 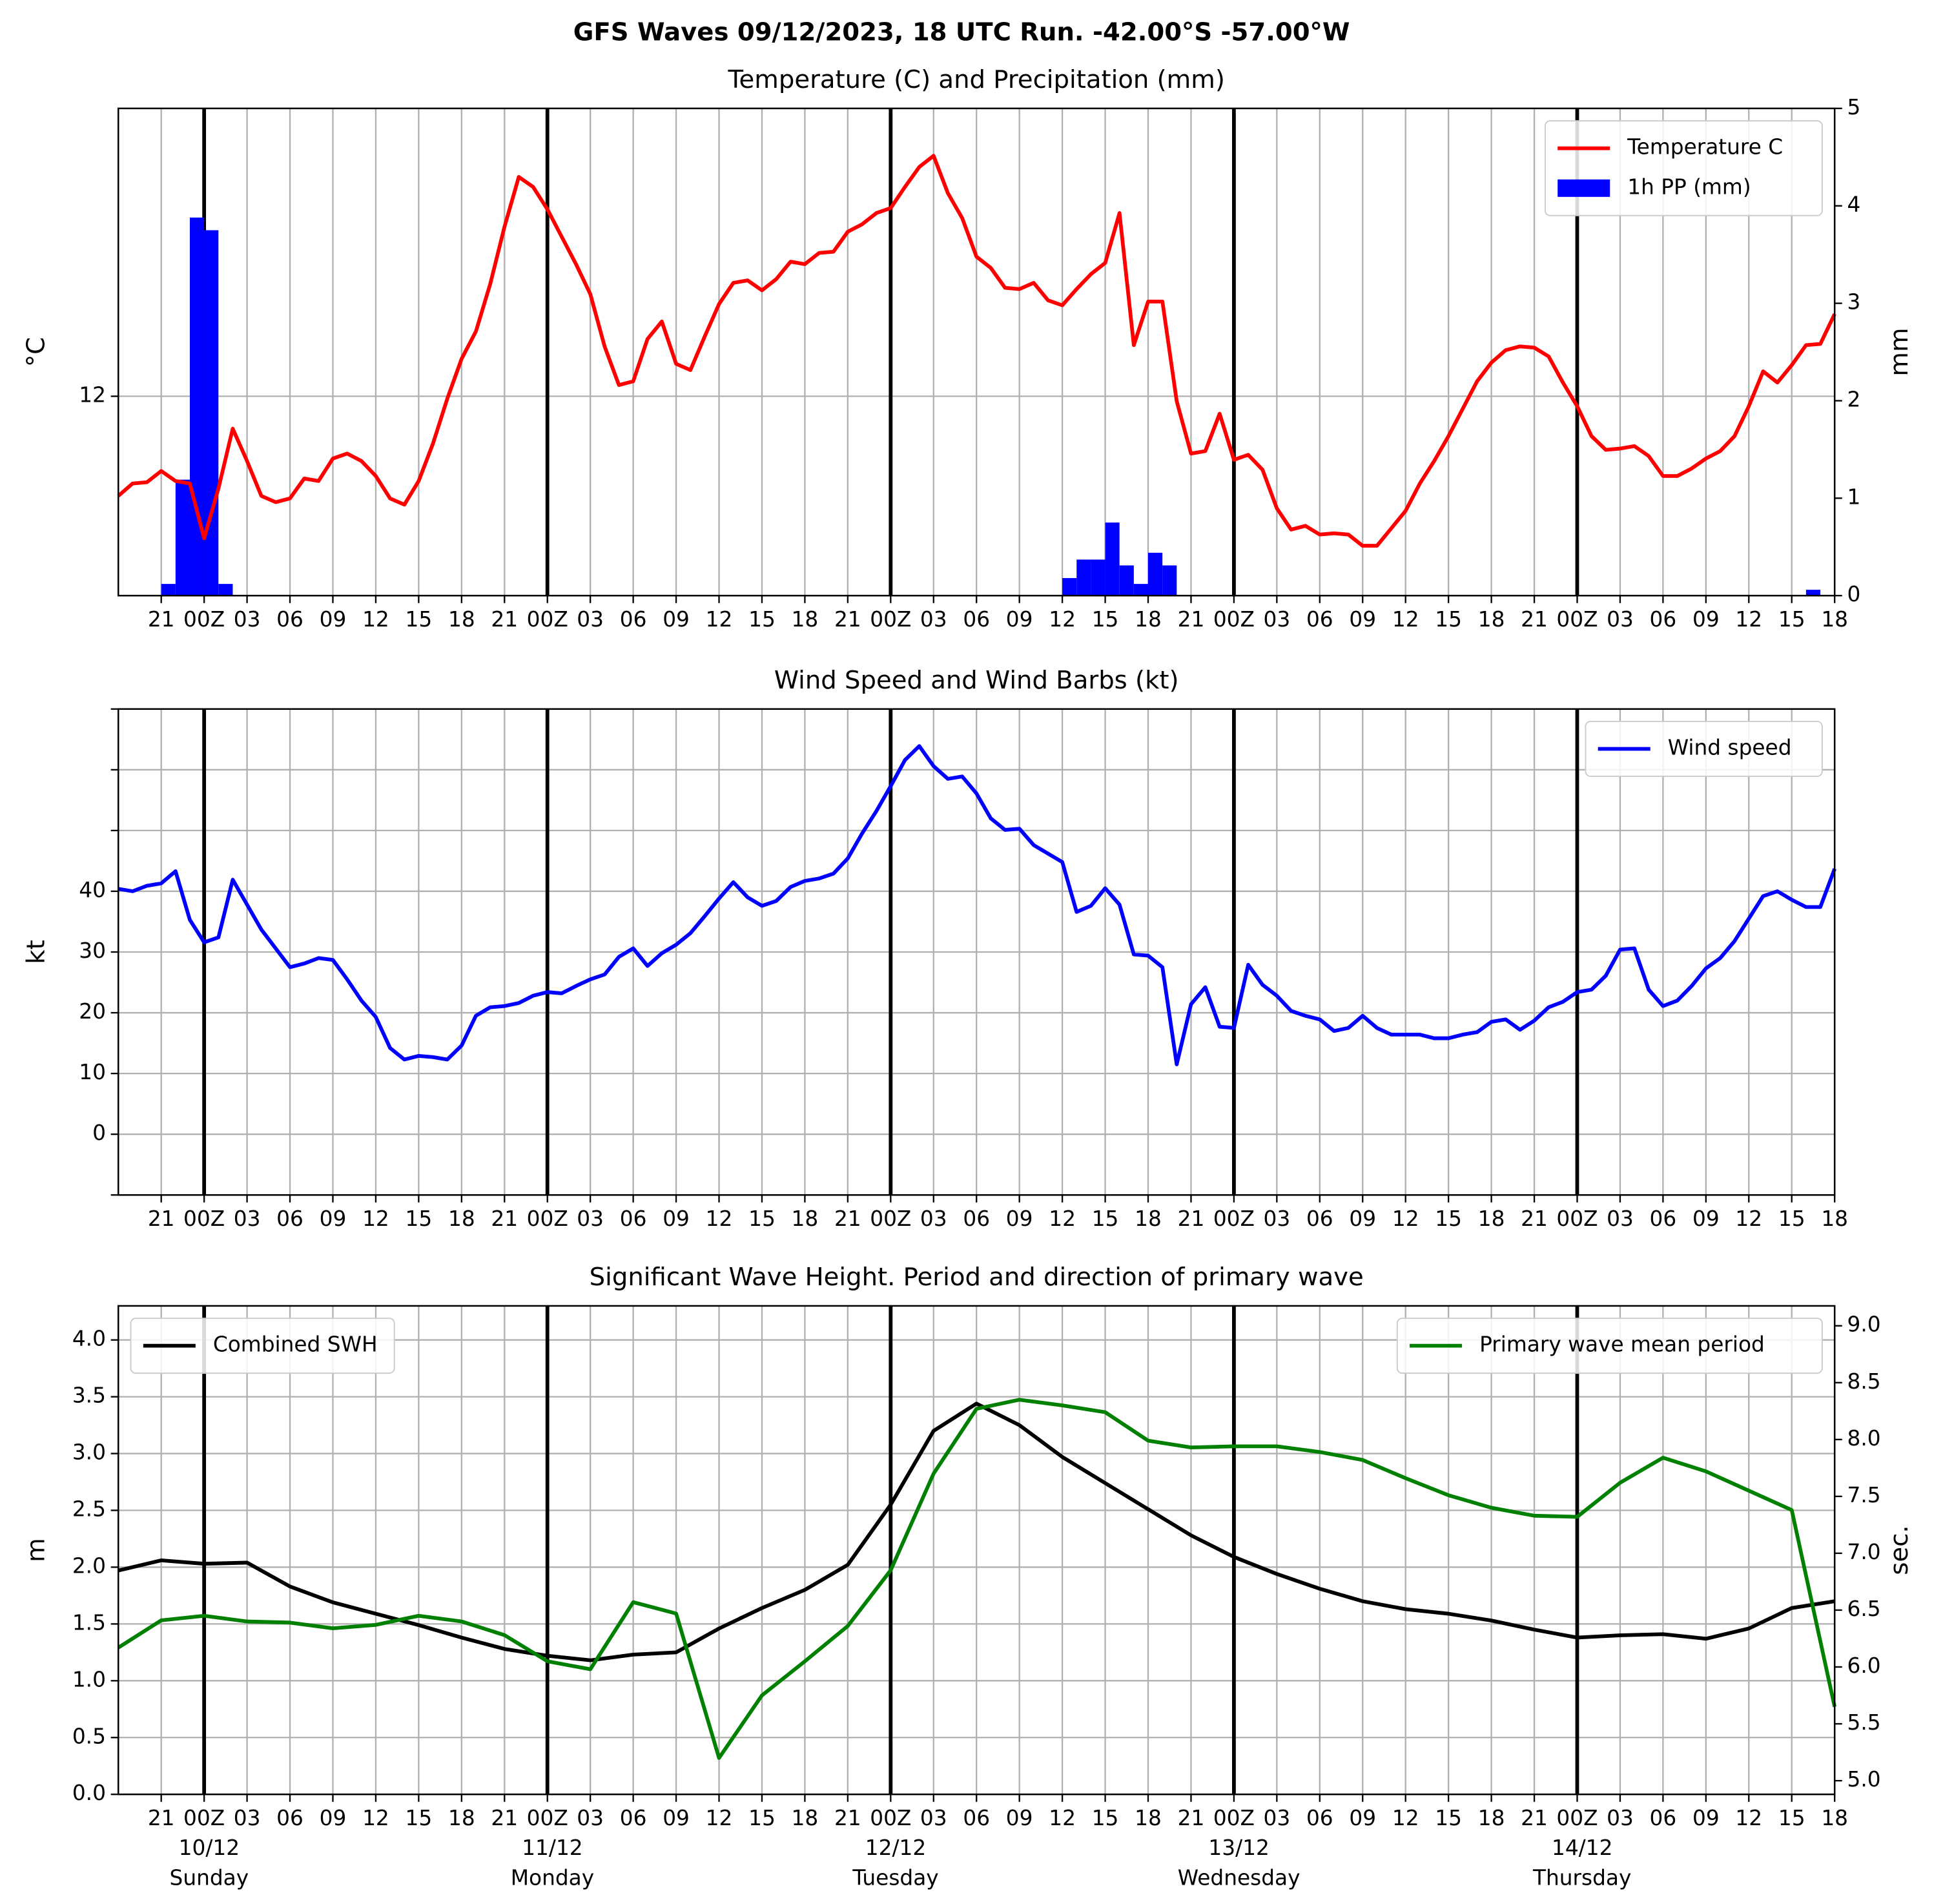 What do you see at coordinates (1583, 188) in the screenshot?
I see `legend-swatch` at bounding box center [1583, 188].